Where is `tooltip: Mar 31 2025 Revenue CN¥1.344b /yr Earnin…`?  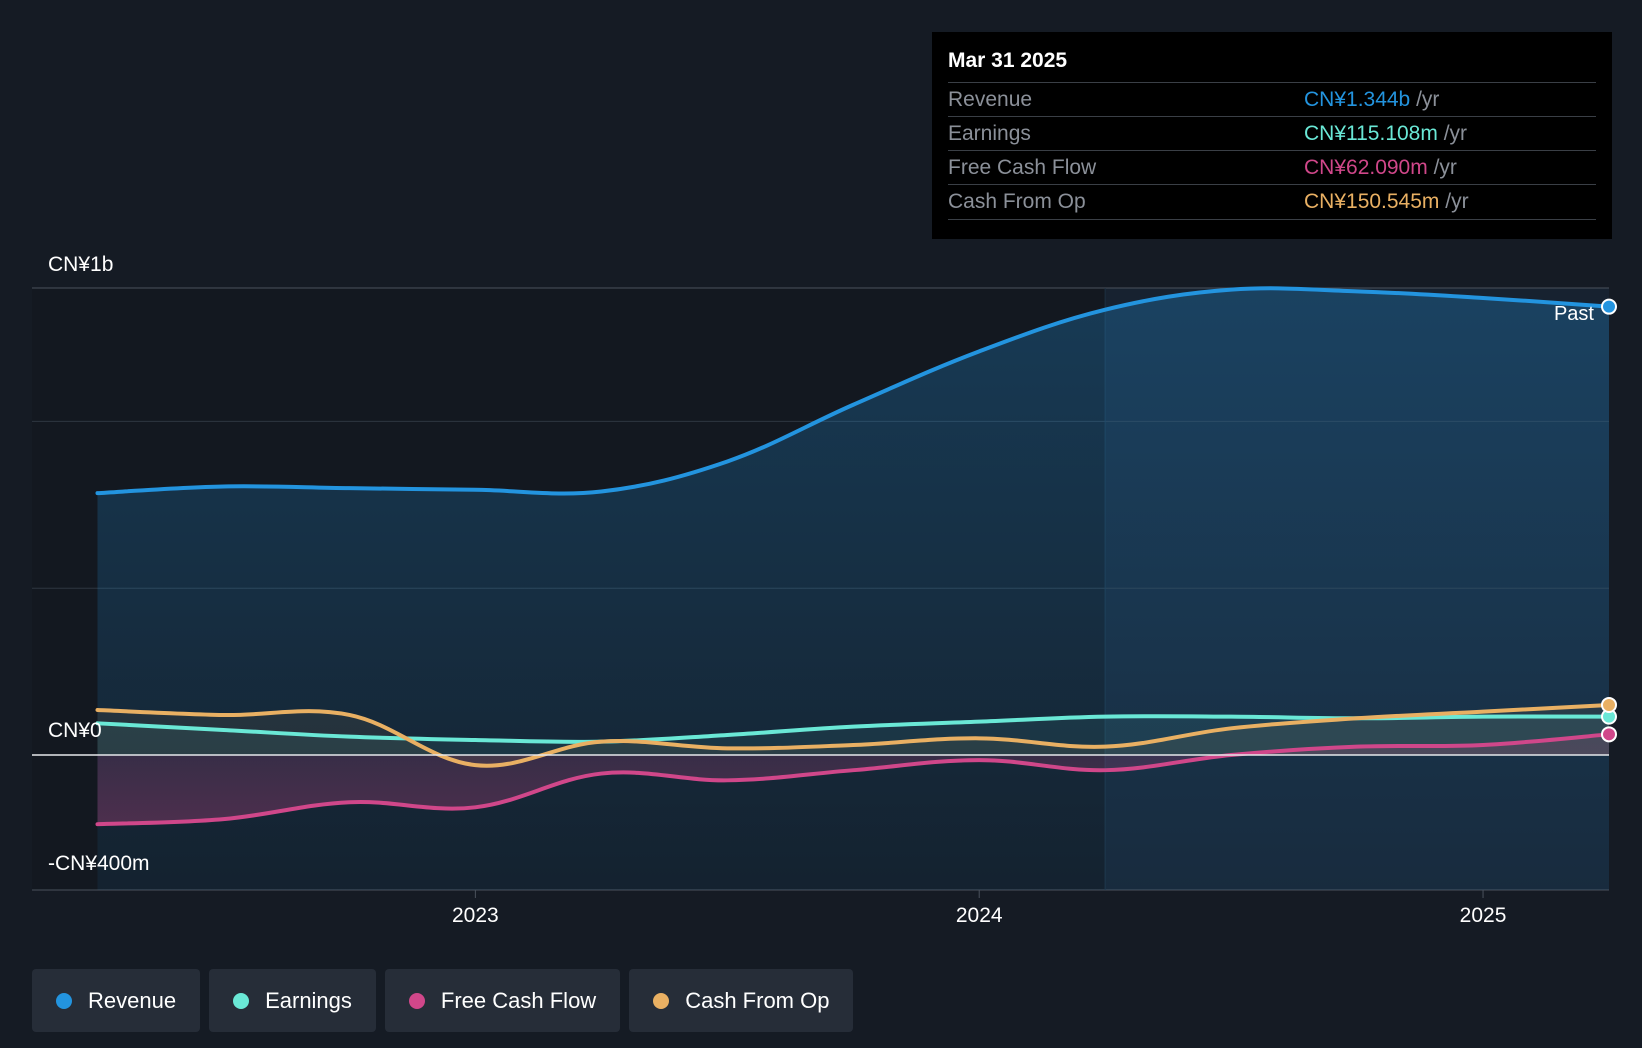 tooltip: Mar 31 2025 Revenue CN¥1.344b /yr Earnin… is located at coordinates (1272, 135).